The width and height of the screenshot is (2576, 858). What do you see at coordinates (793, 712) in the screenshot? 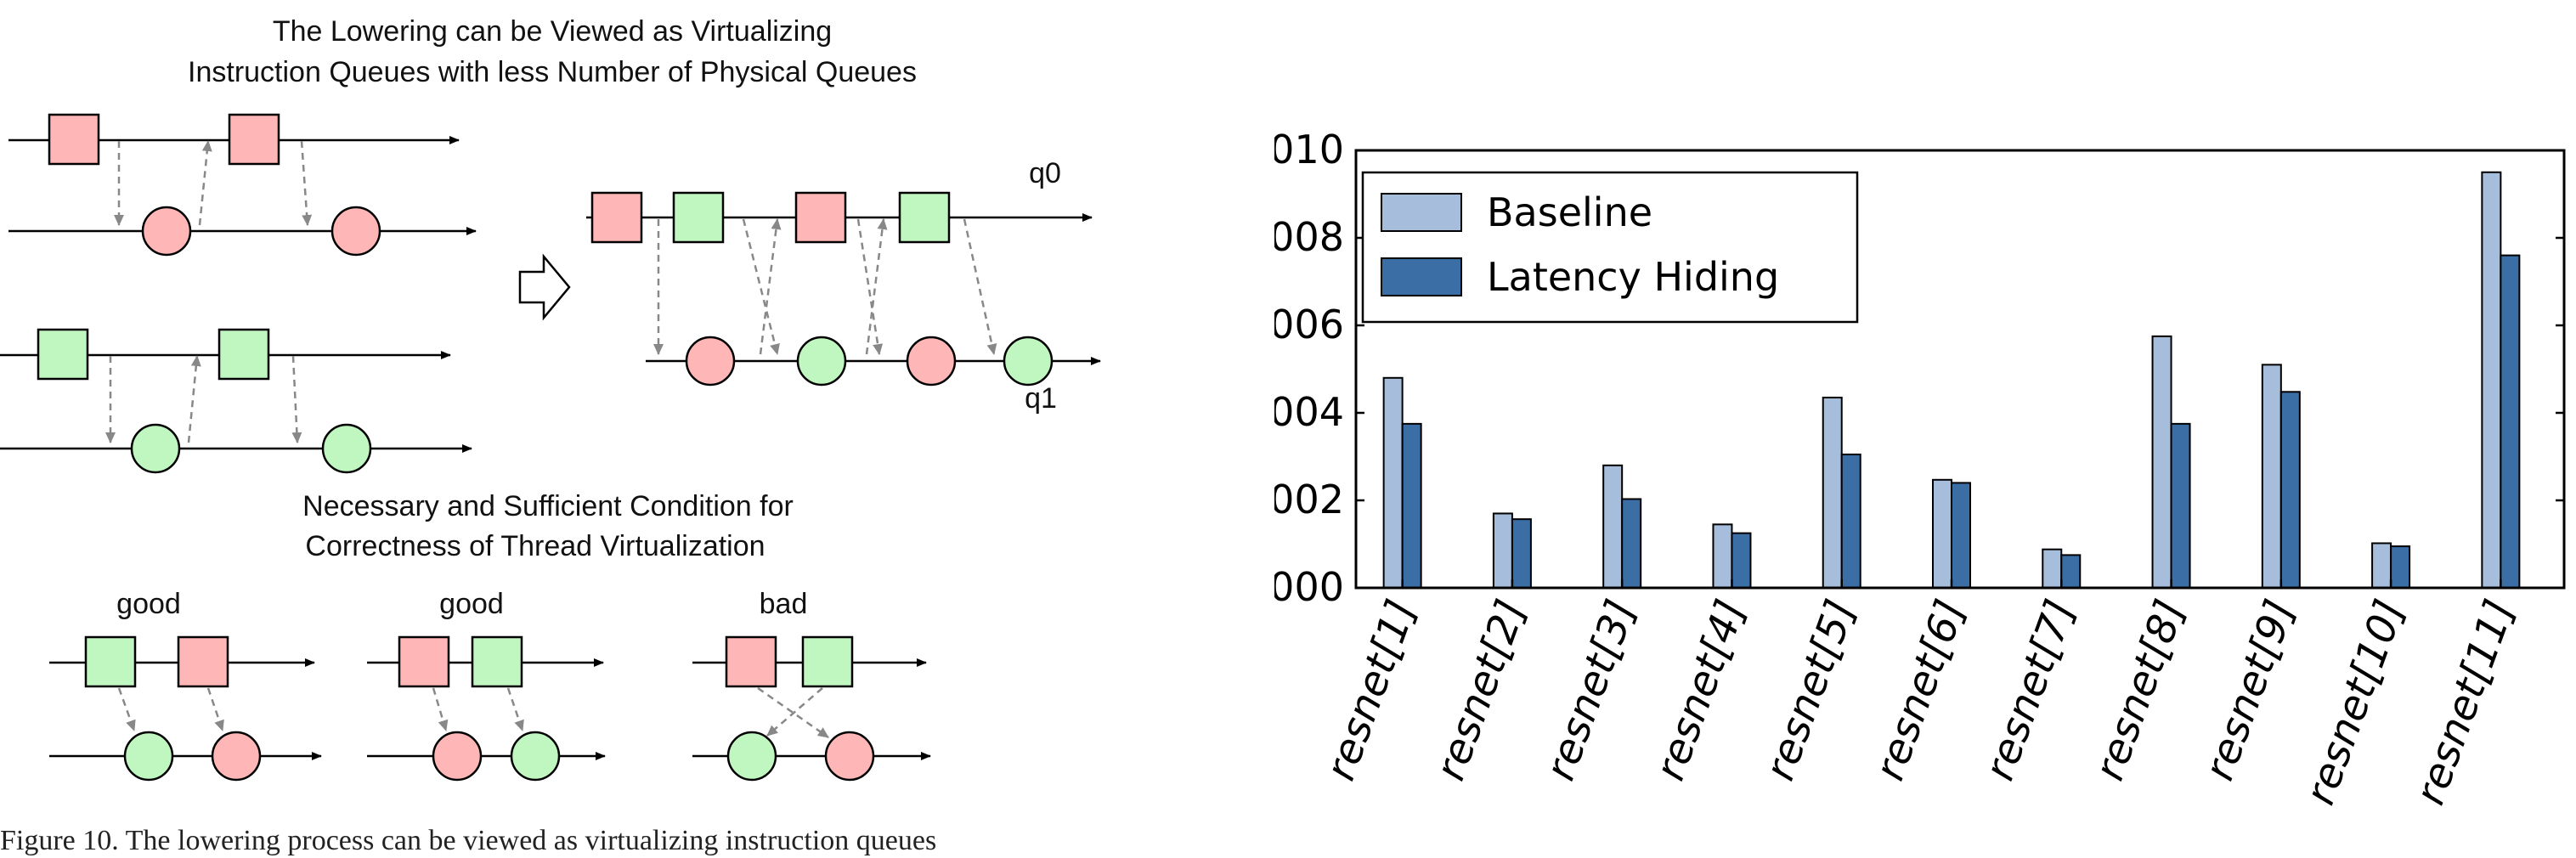
I see `dependency-arrows-crossing` at bounding box center [793, 712].